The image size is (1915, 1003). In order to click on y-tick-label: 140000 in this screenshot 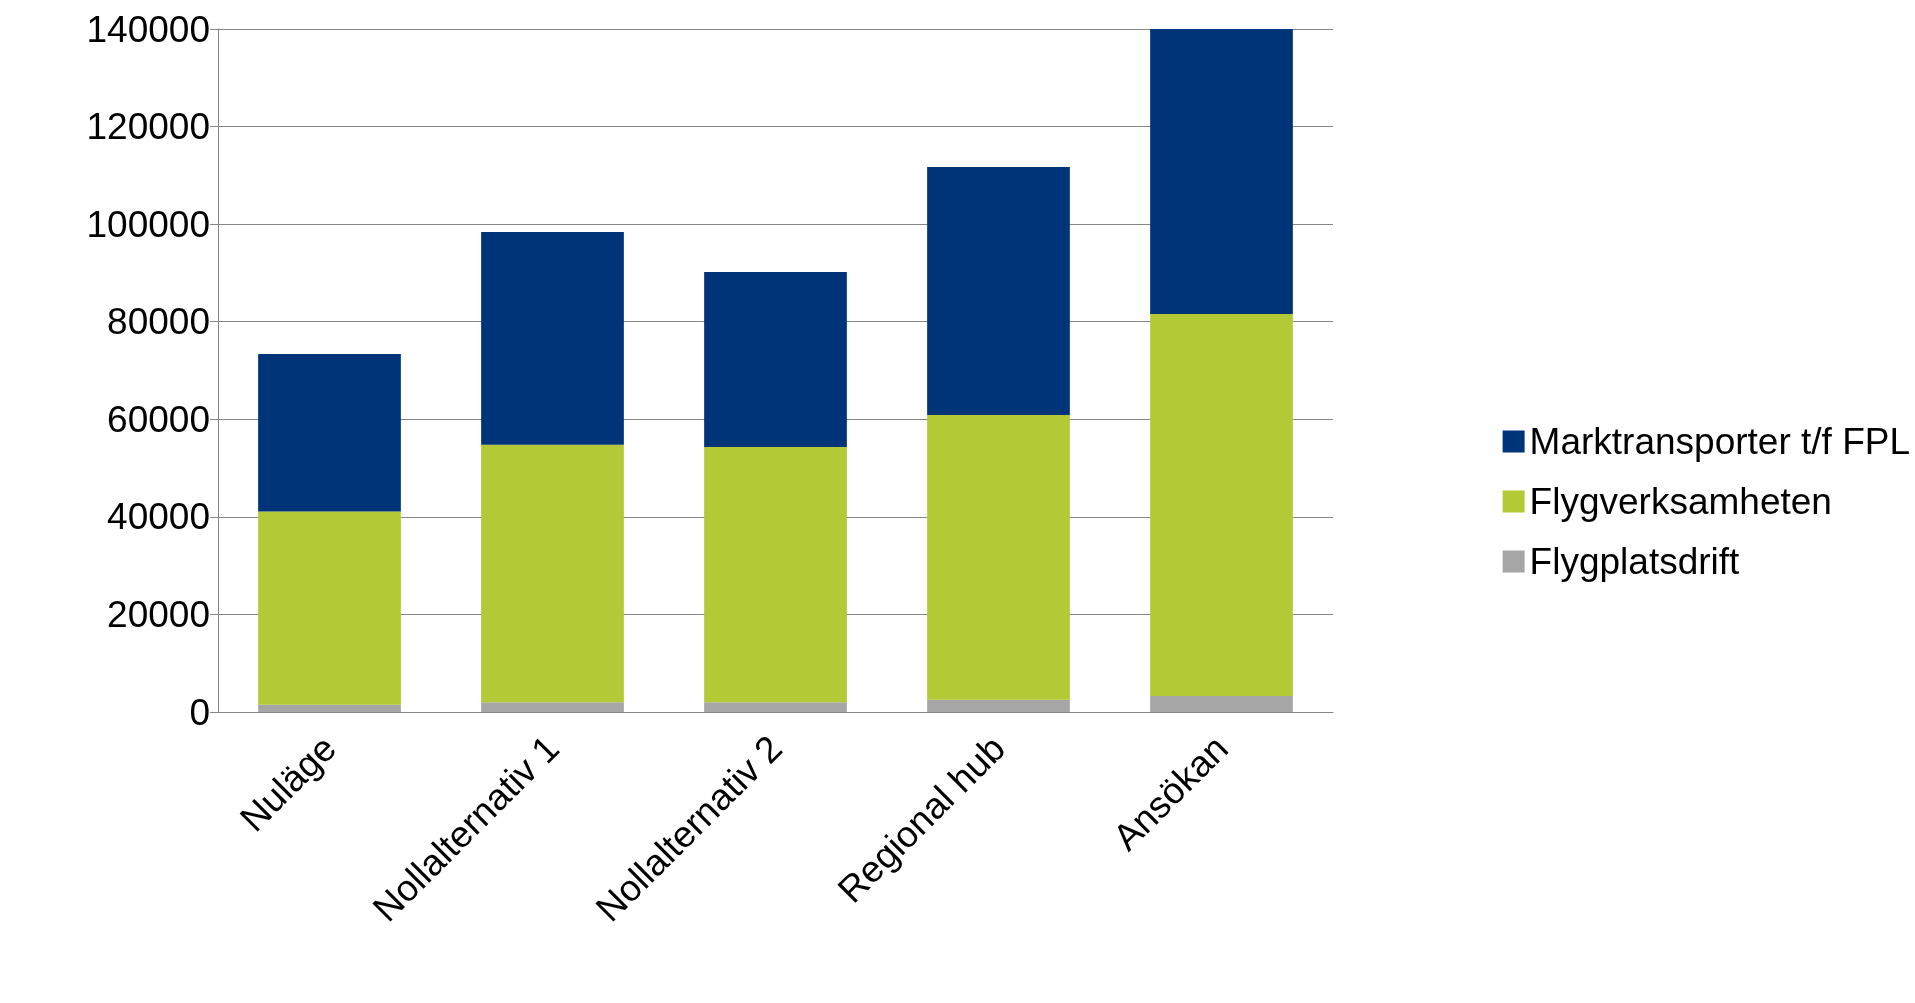, I will do `click(148, 29)`.